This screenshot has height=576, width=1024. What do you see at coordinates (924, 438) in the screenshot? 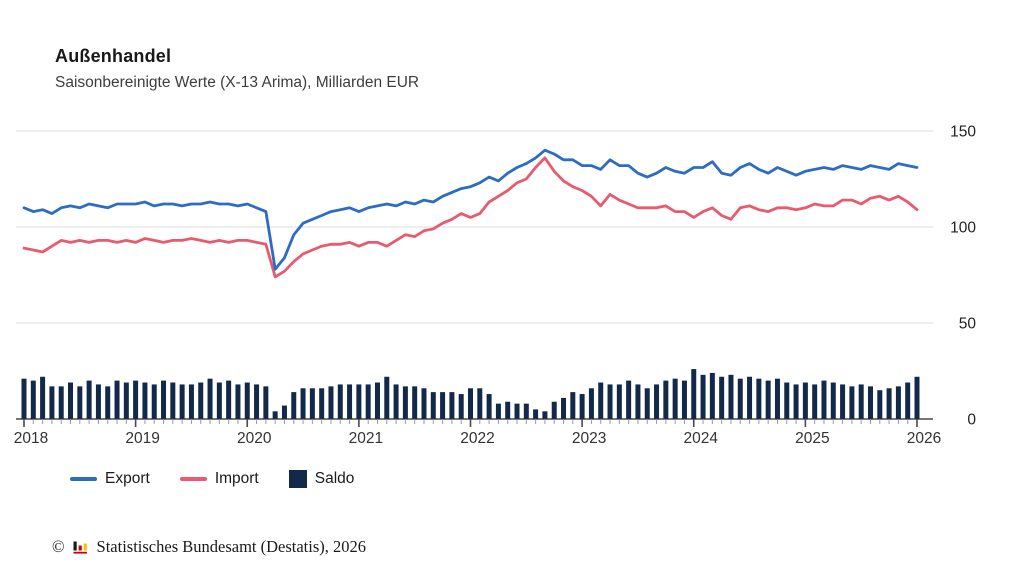
I see `x-axis-label: 2026` at bounding box center [924, 438].